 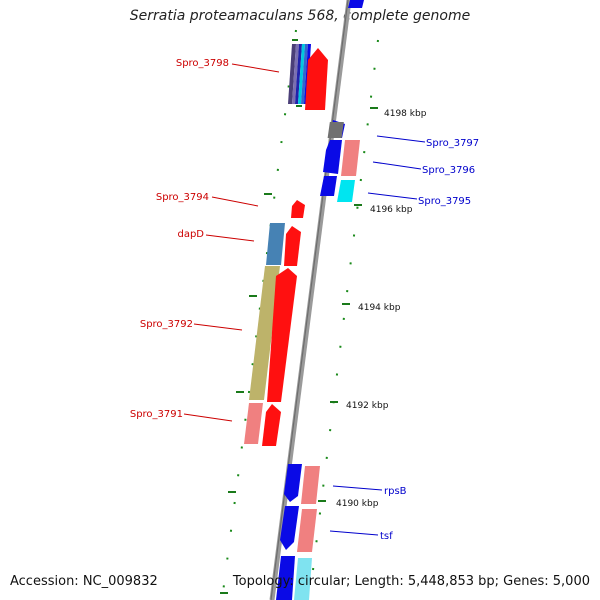 What do you see at coordinates (271, 425) in the screenshot?
I see `gene-spro3791-red` at bounding box center [271, 425].